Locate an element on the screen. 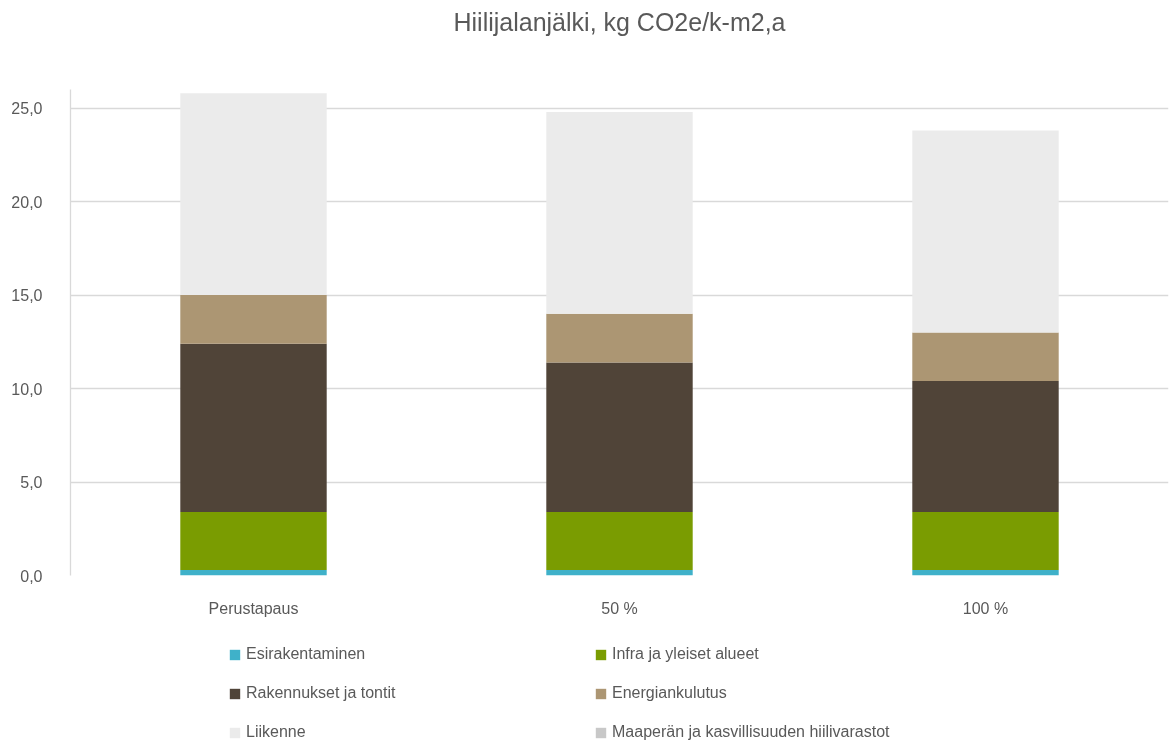 The width and height of the screenshot is (1172, 747). legend-label: Rakennukset ja tontit is located at coordinates (321, 693).